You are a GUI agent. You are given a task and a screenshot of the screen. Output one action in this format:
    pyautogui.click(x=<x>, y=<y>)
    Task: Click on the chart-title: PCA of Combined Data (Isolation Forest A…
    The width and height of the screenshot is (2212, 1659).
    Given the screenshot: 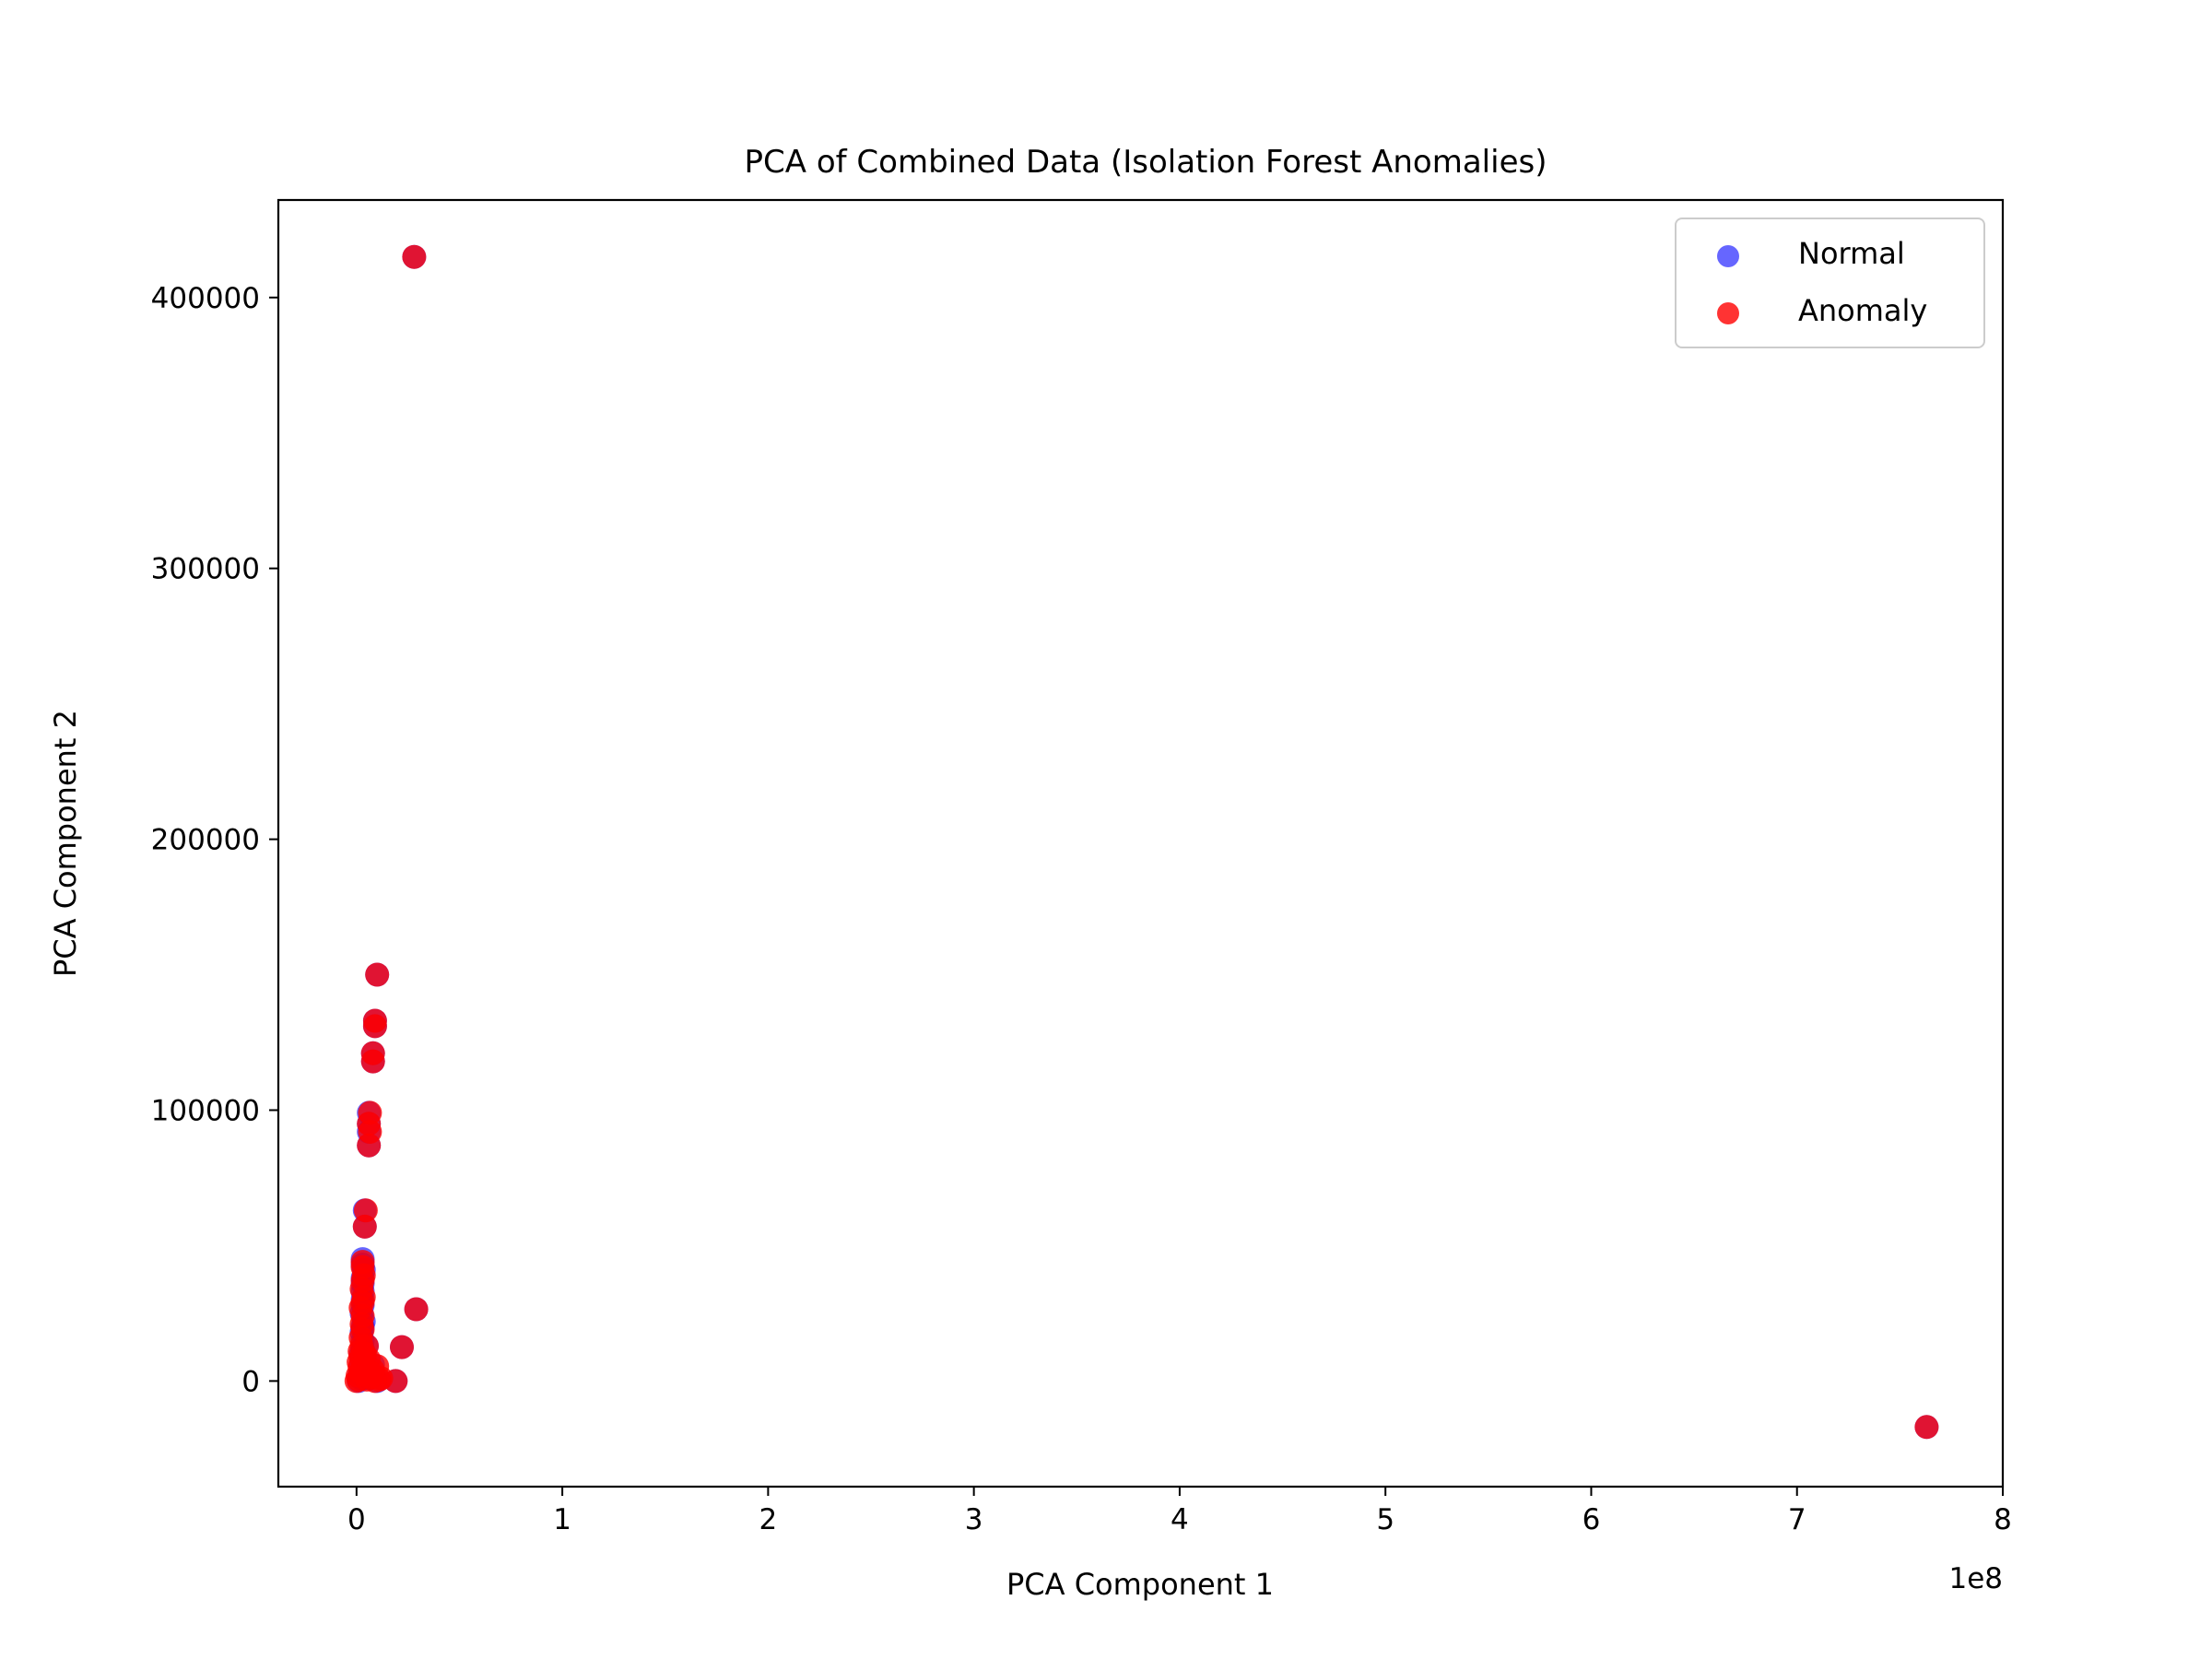 What is the action you would take?
    pyautogui.click(x=1146, y=162)
    